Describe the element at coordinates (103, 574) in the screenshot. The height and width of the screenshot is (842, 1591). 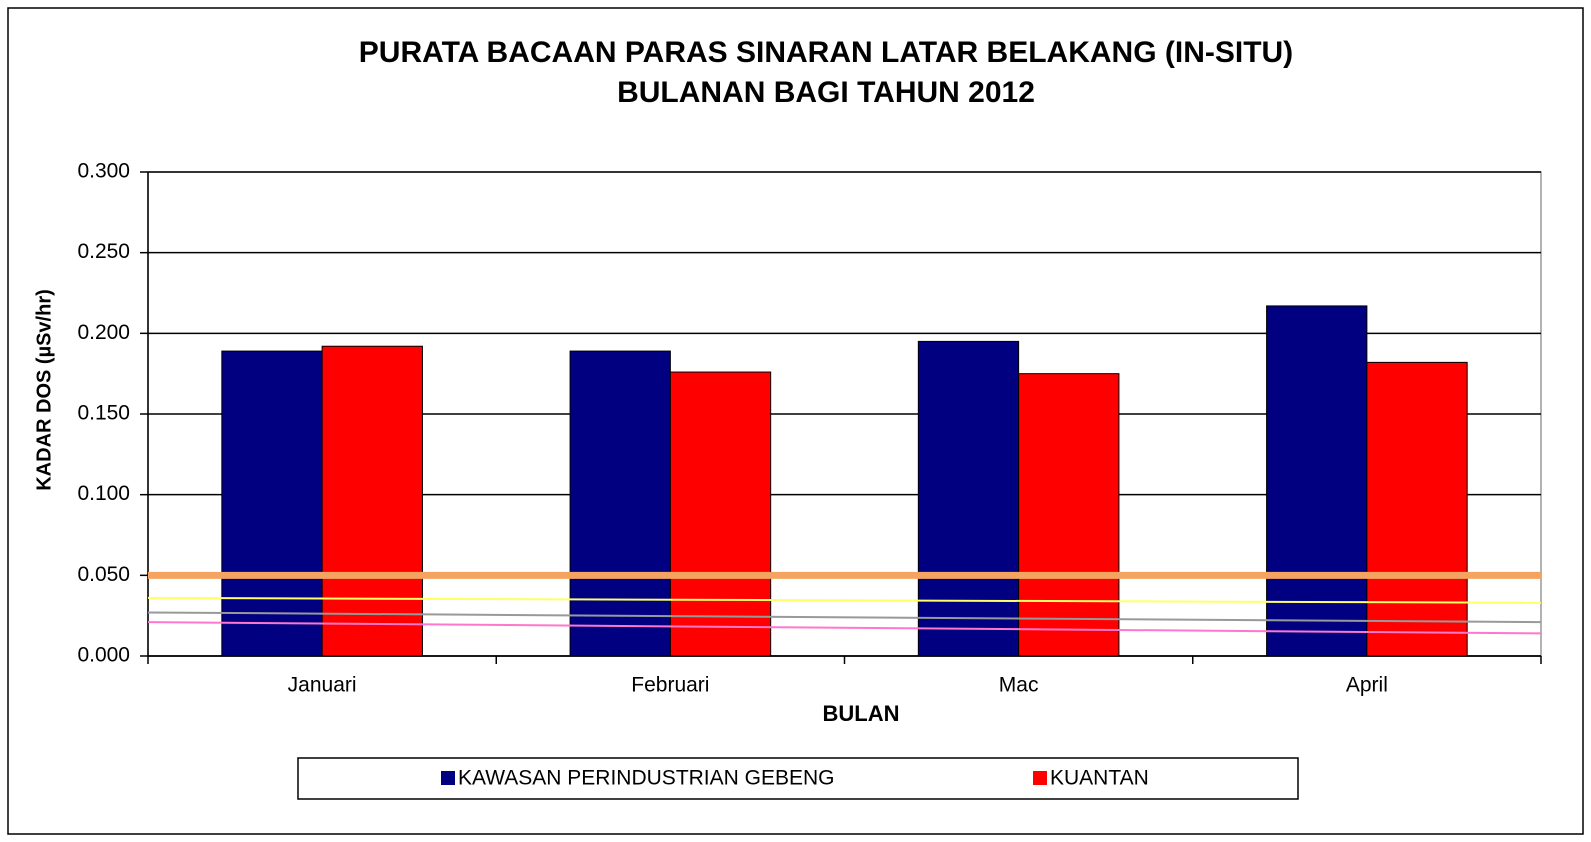
I see `y-tick-label: 0.050` at that location.